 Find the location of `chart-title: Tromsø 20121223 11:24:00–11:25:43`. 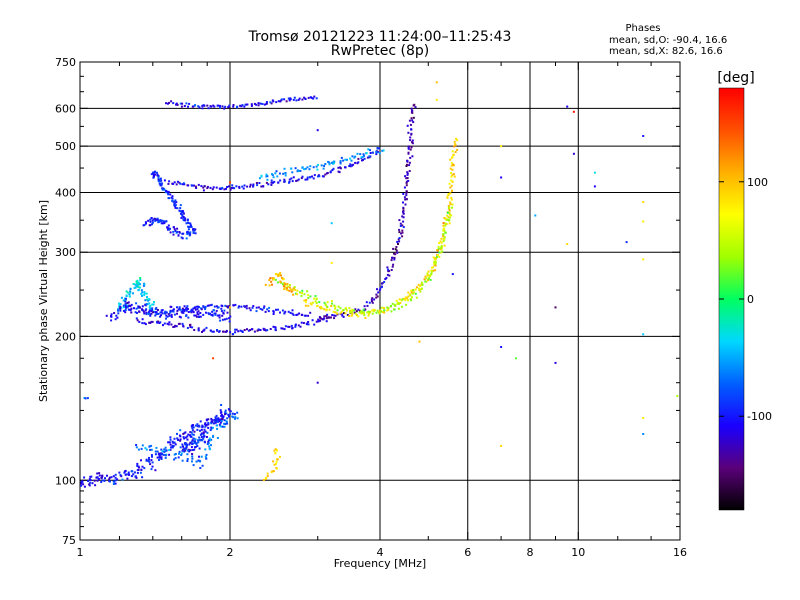

chart-title: Tromsø 20121223 11:24:00–11:25:43 is located at coordinates (380, 37).